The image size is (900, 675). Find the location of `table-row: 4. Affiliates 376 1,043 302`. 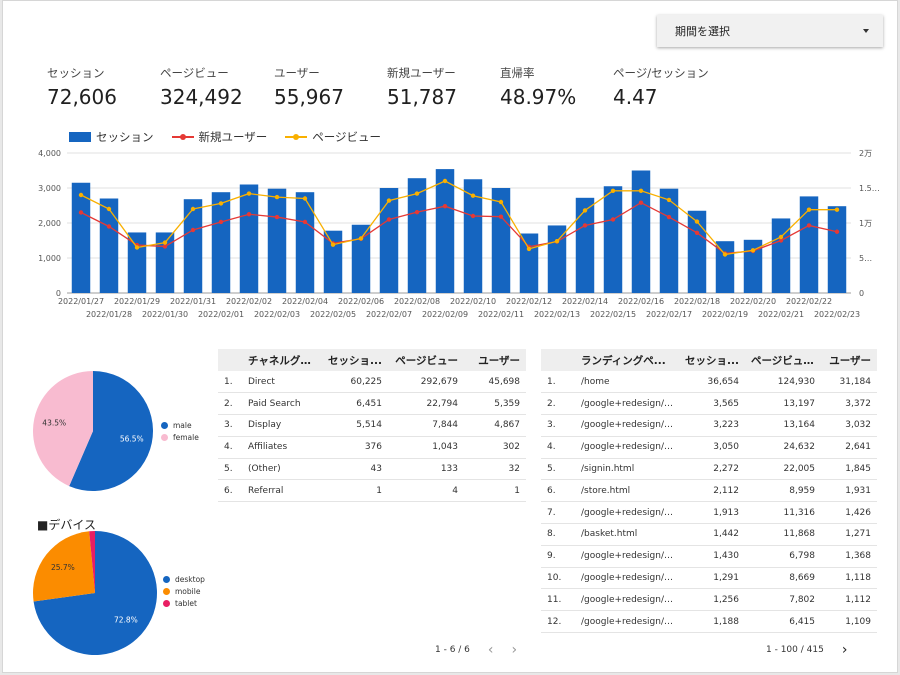

table-row: 4. Affiliates 376 1,043 302 is located at coordinates (372, 447).